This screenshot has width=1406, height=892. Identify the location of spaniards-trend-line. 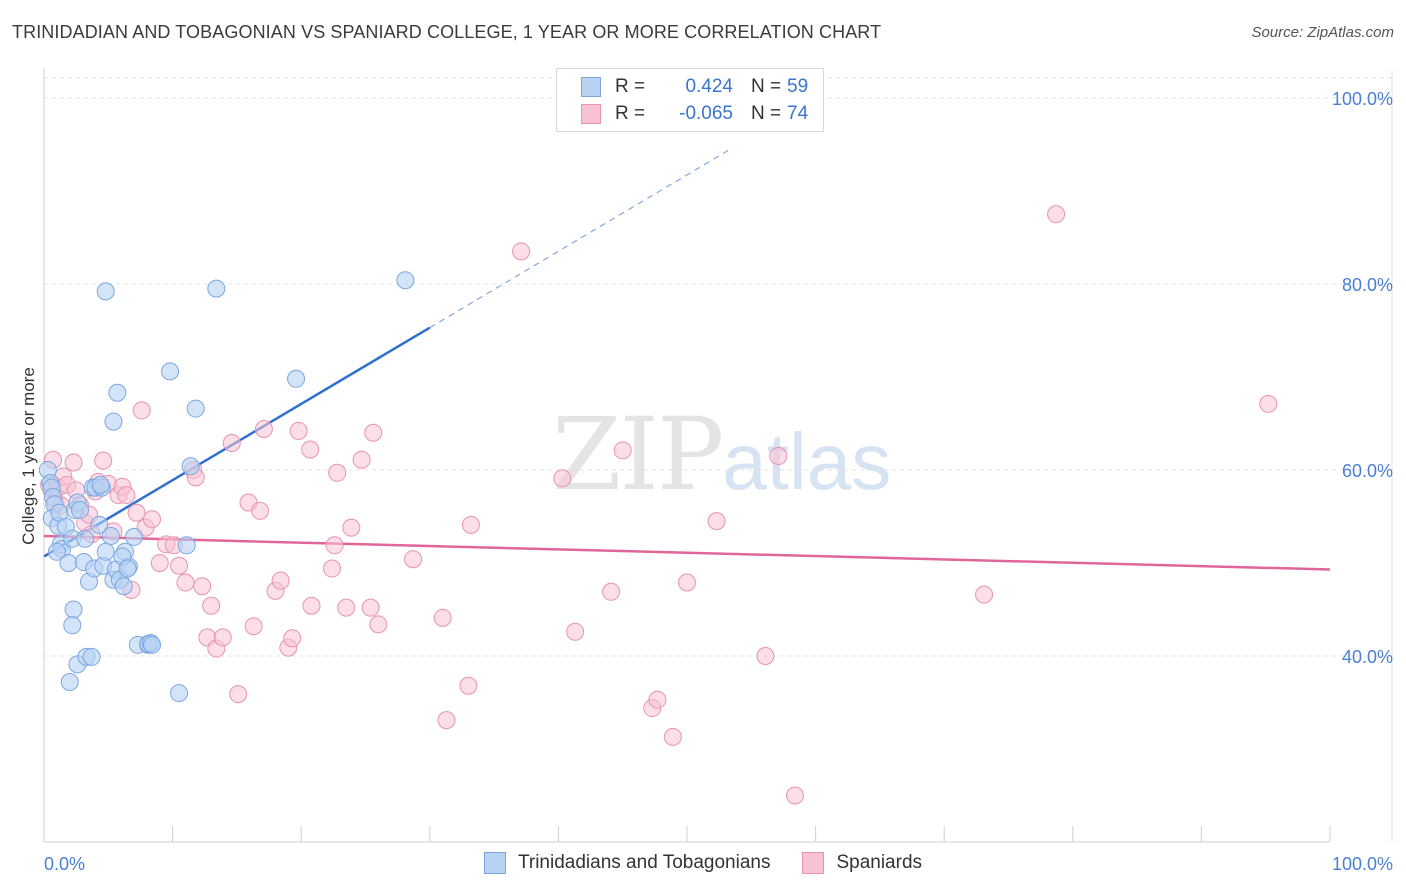
(687, 552).